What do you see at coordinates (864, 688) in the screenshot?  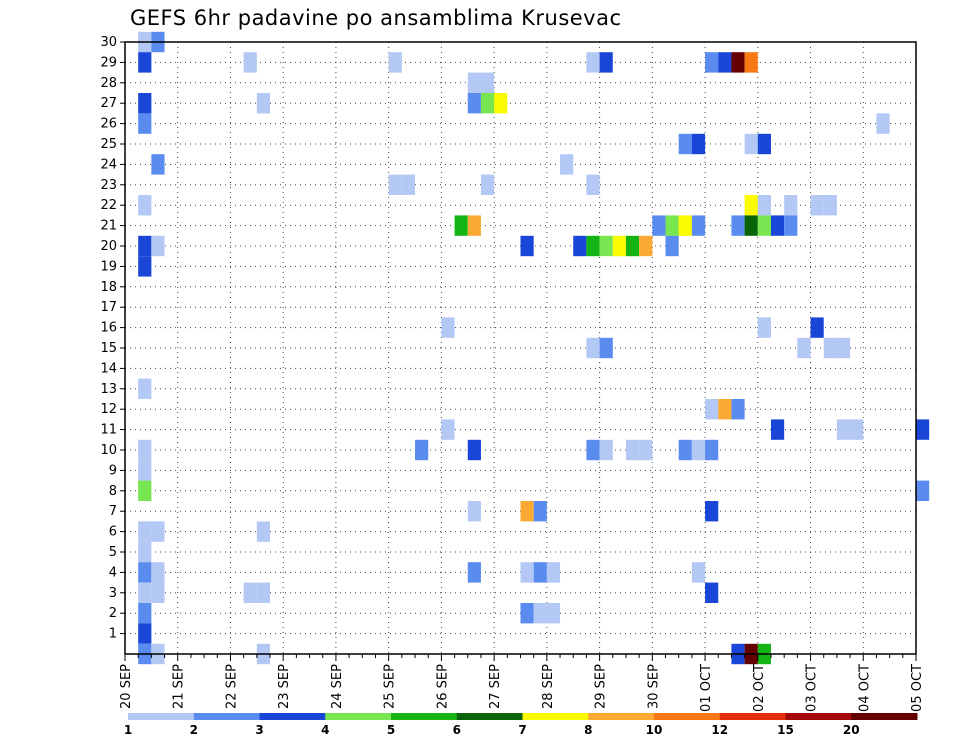 I see `x-date-label: 04 OCT` at bounding box center [864, 688].